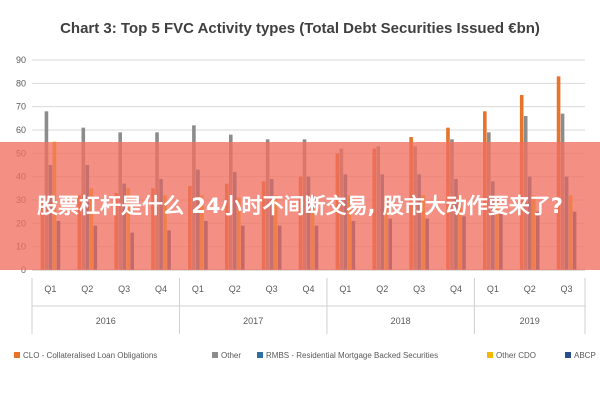 This screenshot has width=600, height=400. What do you see at coordinates (253, 321) in the screenshot?
I see `year-label: 2017` at bounding box center [253, 321].